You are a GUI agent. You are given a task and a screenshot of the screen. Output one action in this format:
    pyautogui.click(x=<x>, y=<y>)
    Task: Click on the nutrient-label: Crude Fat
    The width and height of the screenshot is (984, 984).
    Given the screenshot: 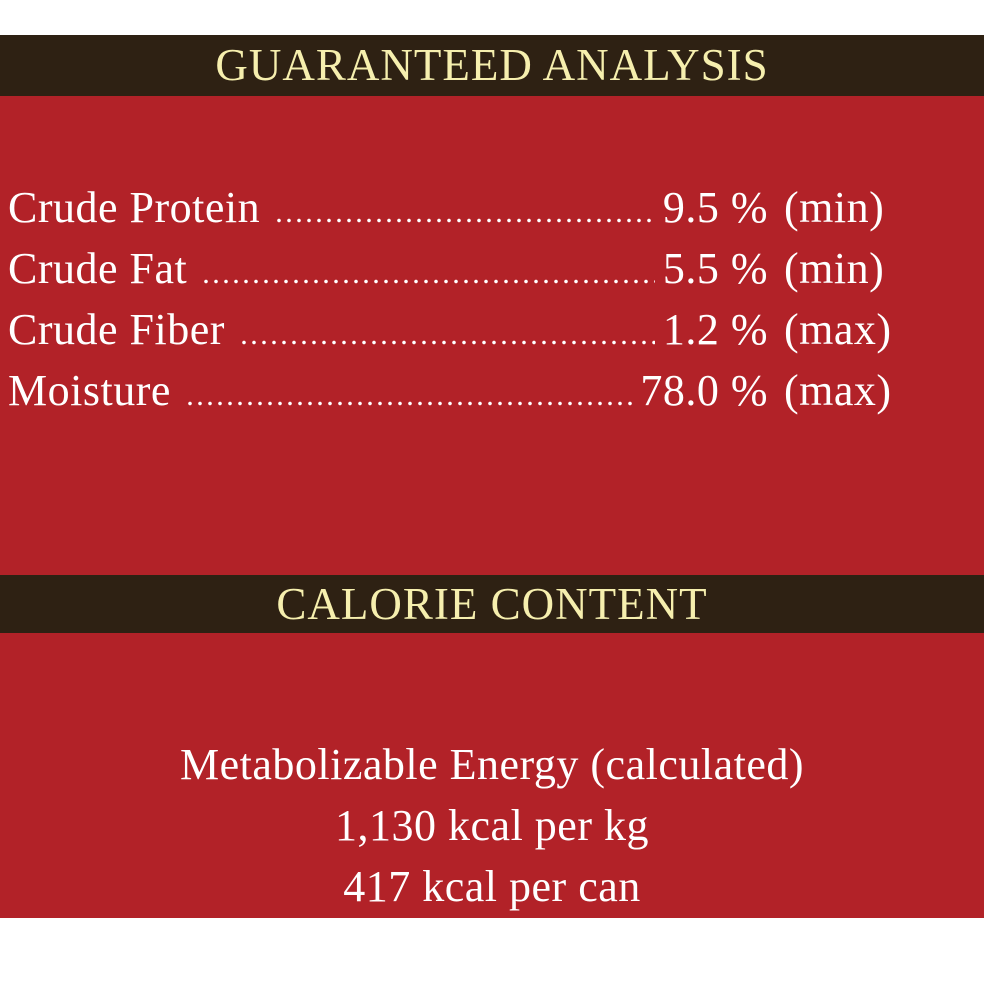 What is the action you would take?
    pyautogui.click(x=98, y=268)
    